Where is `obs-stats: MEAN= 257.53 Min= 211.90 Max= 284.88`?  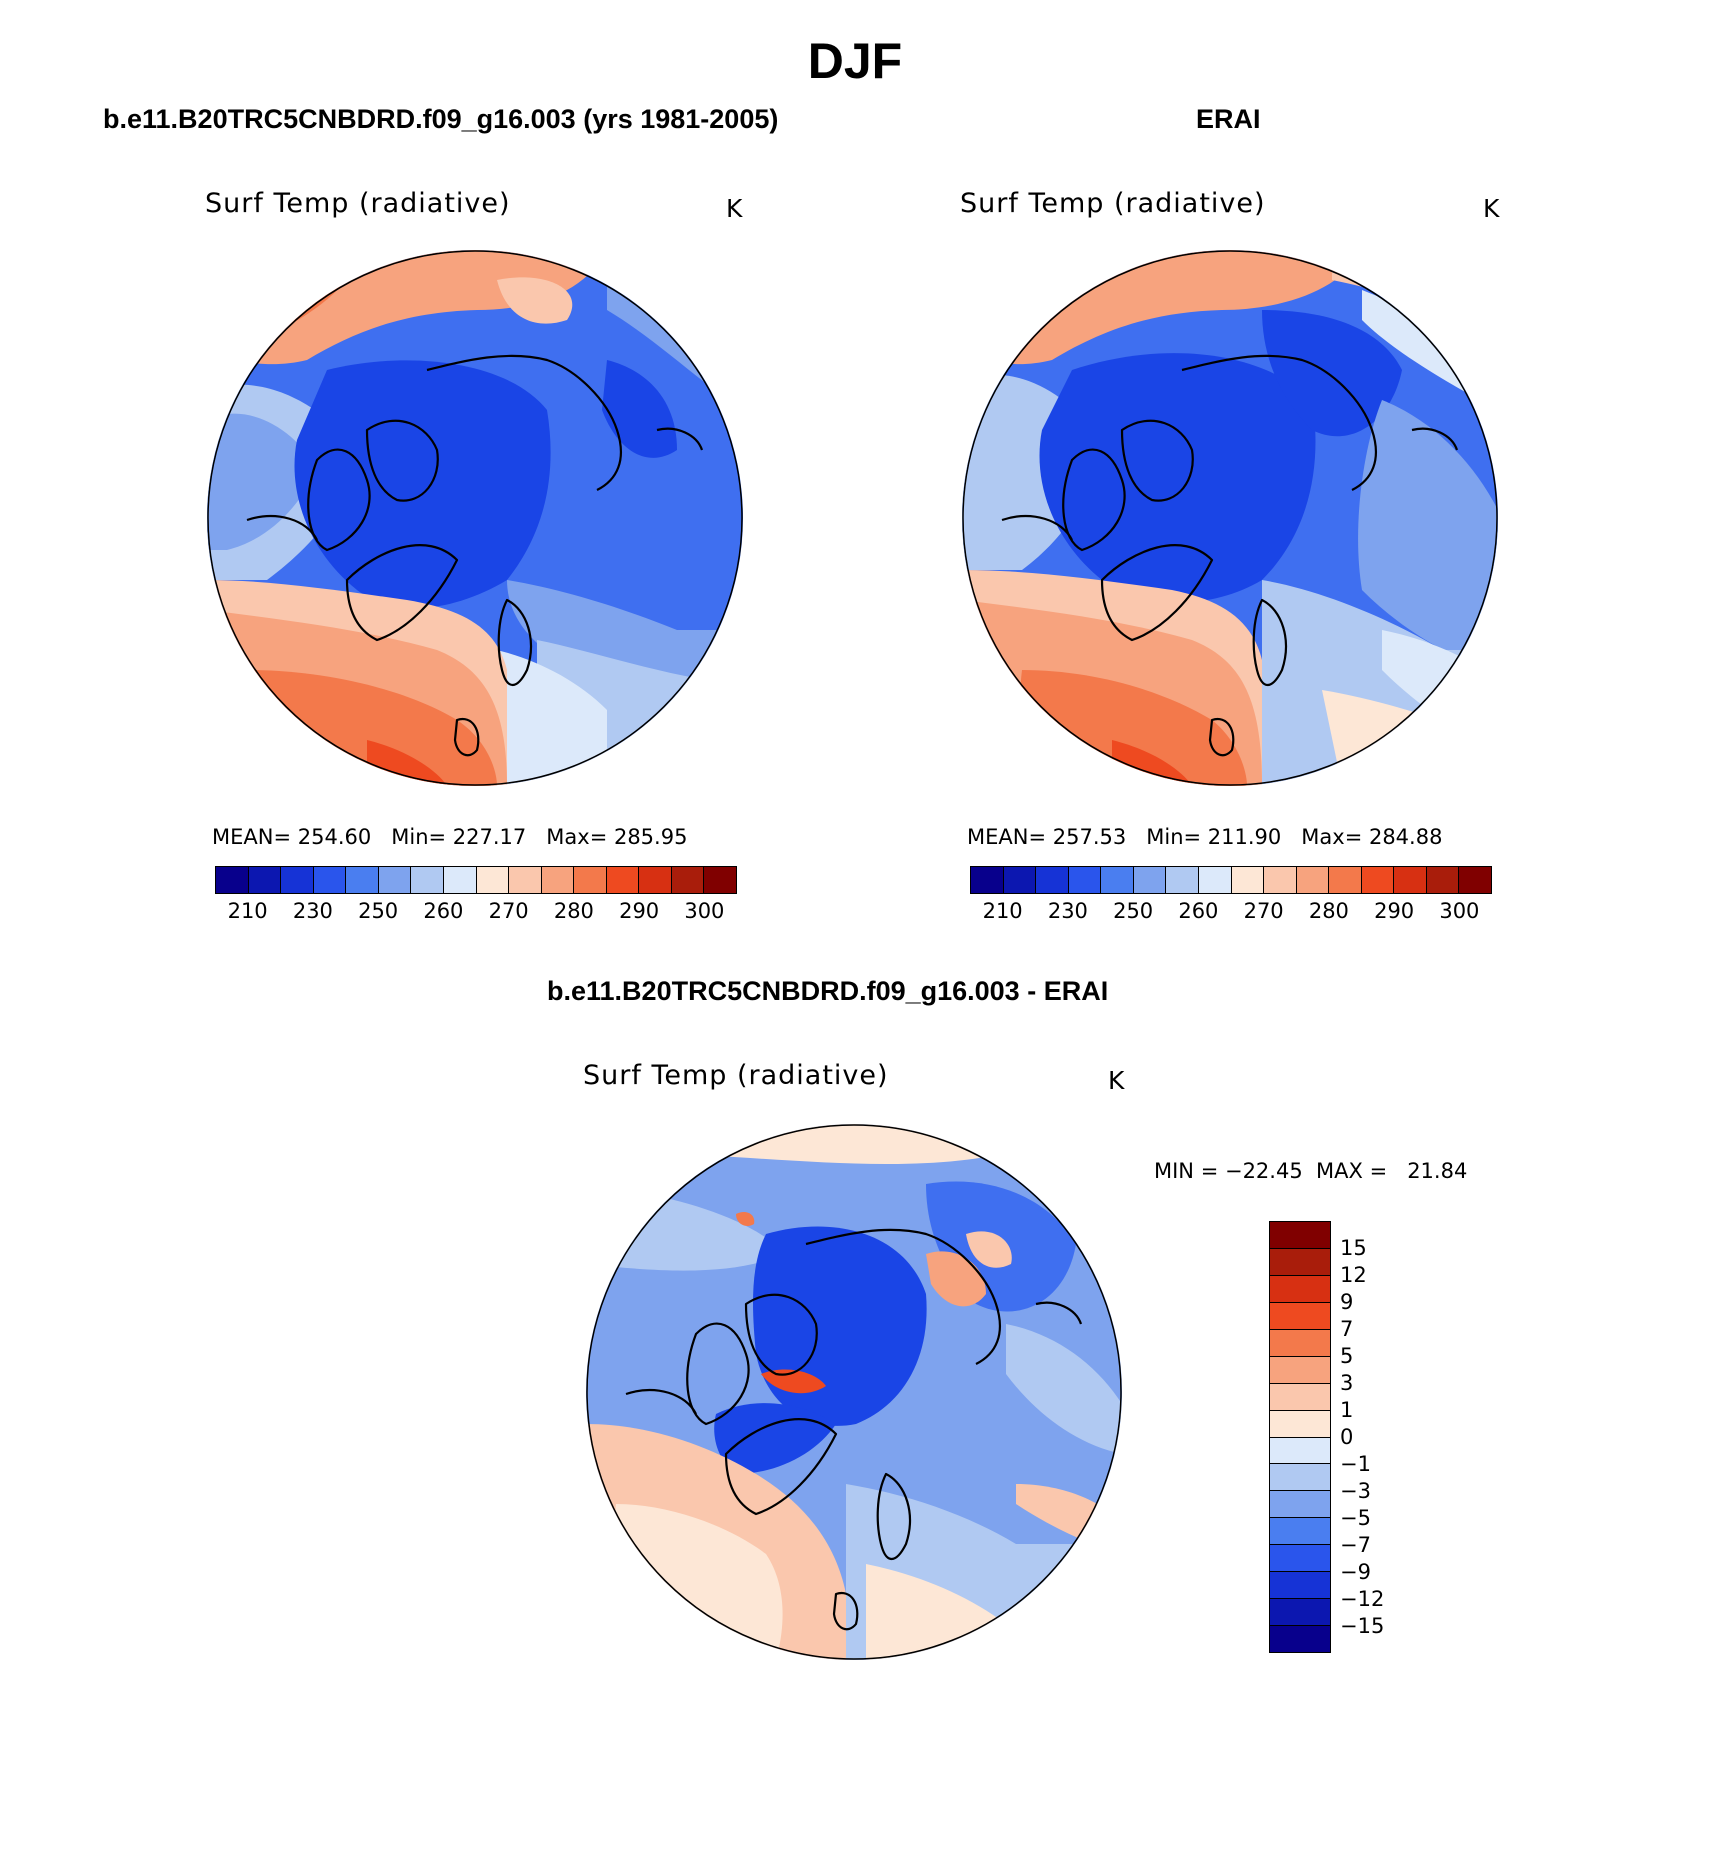
obs-stats: MEAN= 257.53 Min= 211.90 Max= 284.88 is located at coordinates (1205, 837).